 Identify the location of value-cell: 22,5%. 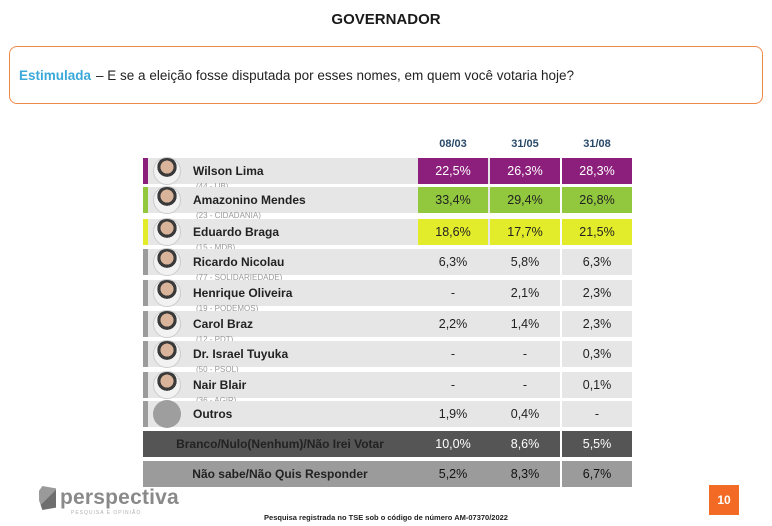
(453, 171).